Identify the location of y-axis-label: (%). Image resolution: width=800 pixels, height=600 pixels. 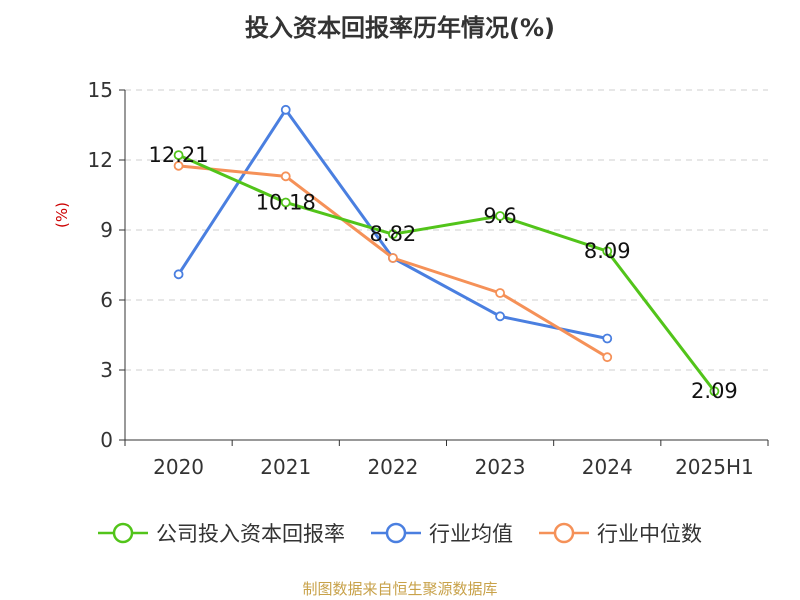
(62, 215).